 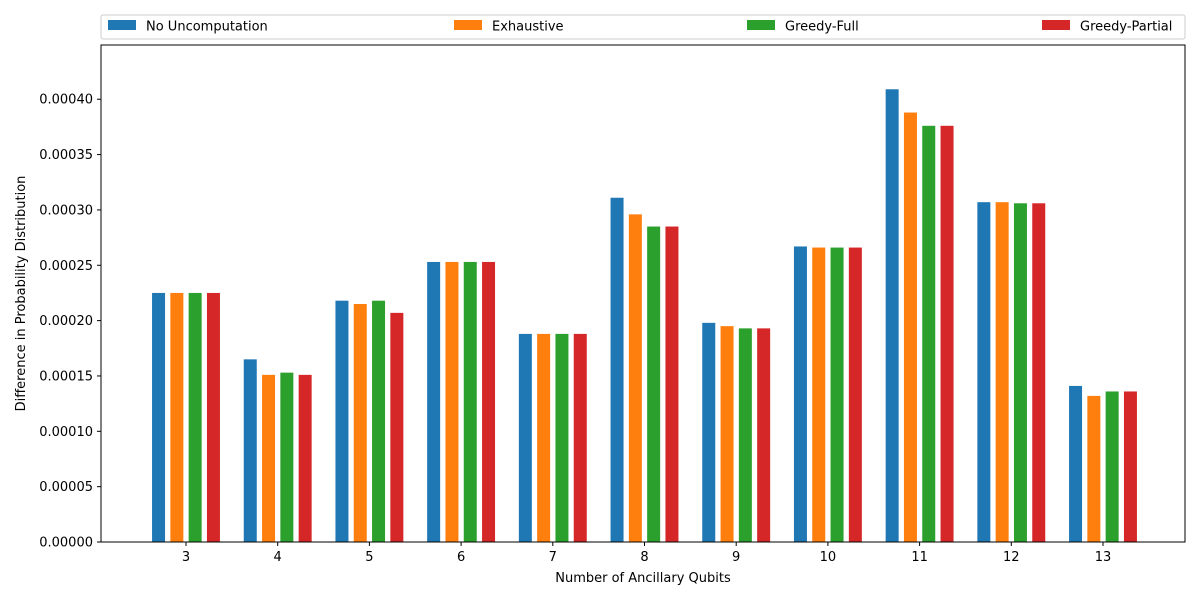 What do you see at coordinates (822, 27) in the screenshot?
I see `legend-label: Greedy-Full` at bounding box center [822, 27].